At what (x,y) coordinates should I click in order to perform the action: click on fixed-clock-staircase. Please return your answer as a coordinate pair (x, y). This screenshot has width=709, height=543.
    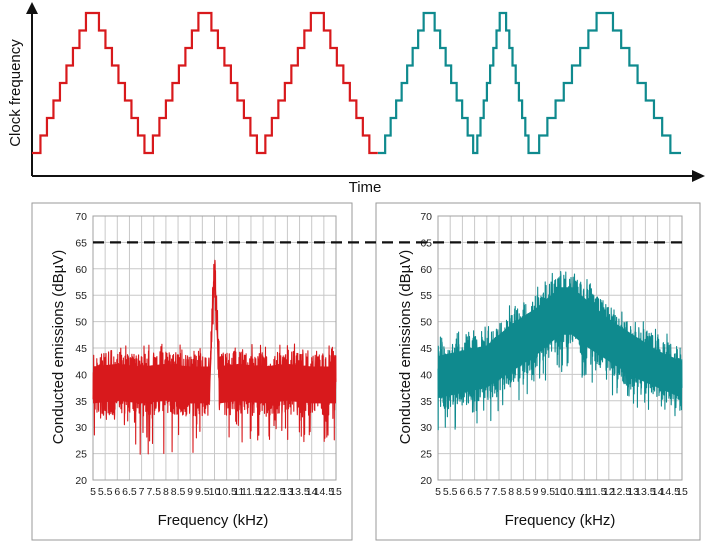
    Looking at the image, I should click on (205, 83).